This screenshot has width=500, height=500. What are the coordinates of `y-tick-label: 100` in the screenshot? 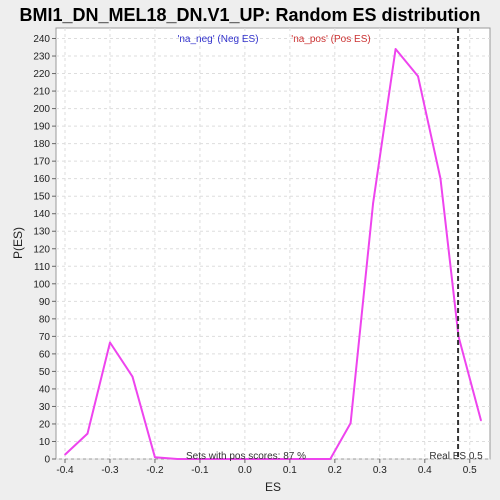 It's located at (41, 284).